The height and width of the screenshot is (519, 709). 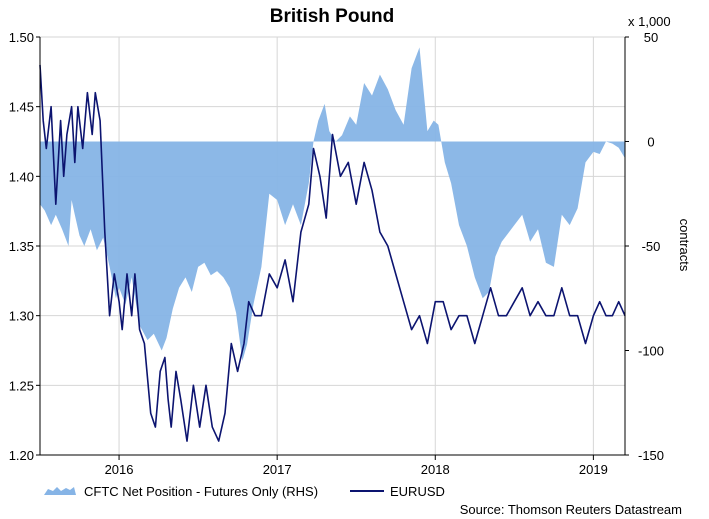 I want to click on right-tick-label: -100, so click(x=651, y=351).